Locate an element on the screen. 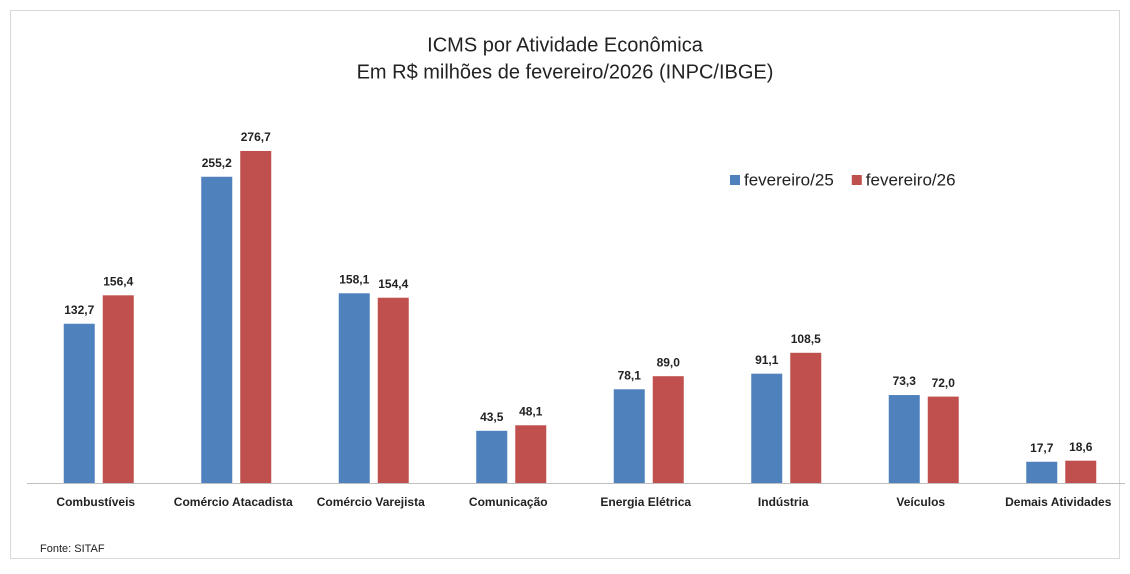 The image size is (1130, 574). value-label: 91,1 is located at coordinates (767, 360).